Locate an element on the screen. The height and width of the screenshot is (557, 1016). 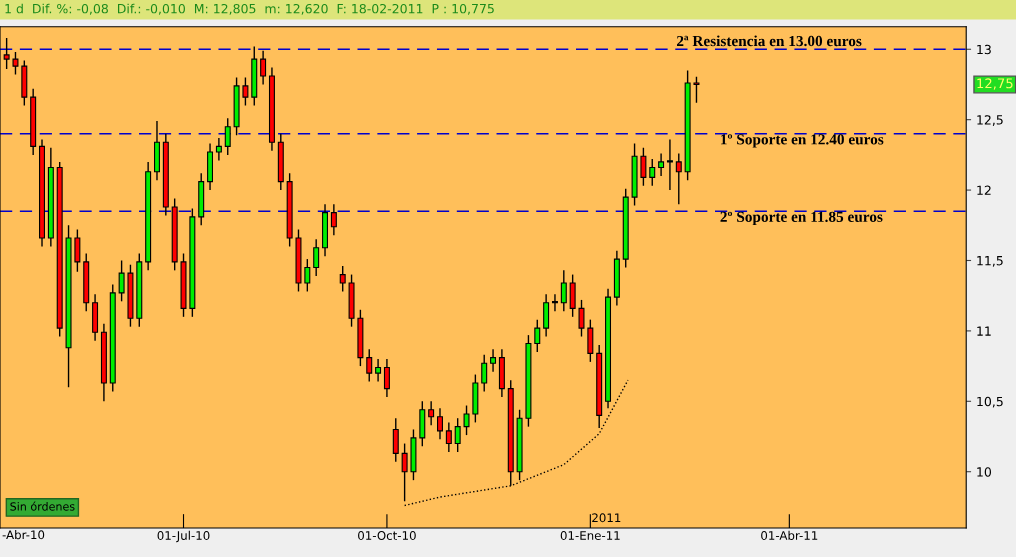
line-series is located at coordinates (516, 443).